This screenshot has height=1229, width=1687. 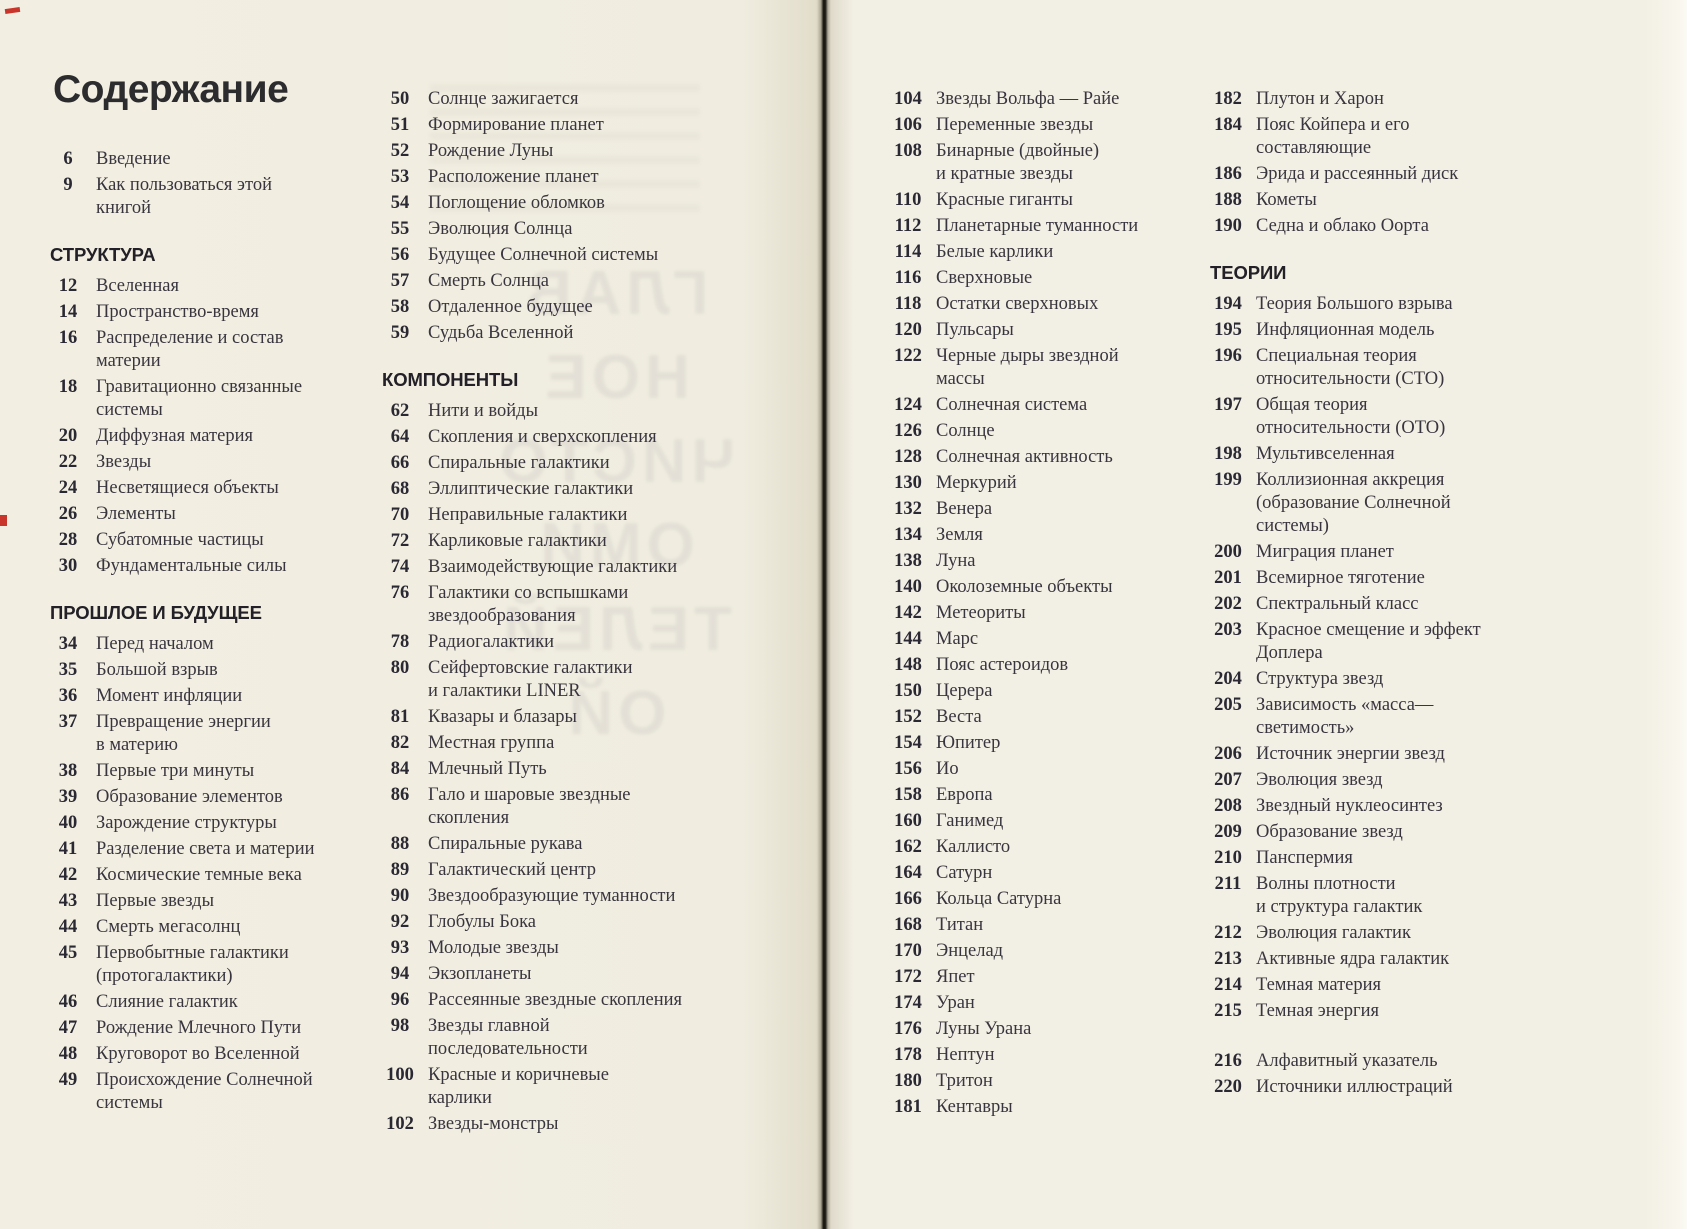 What do you see at coordinates (908, 587) in the screenshot?
I see `toc-page-number: 140` at bounding box center [908, 587].